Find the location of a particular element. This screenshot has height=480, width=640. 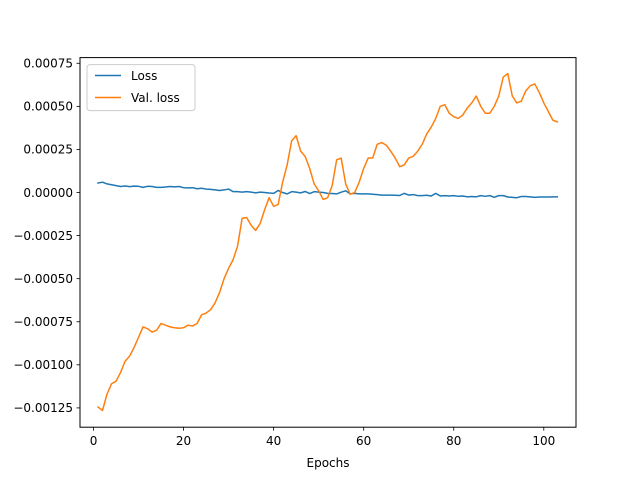

x-tick-label: 20 is located at coordinates (183, 441).